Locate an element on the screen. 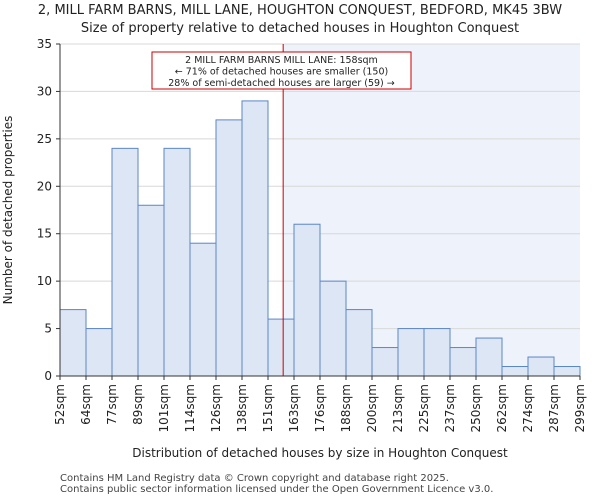 The image size is (600, 500). bar-114sqm is located at coordinates (203, 309).